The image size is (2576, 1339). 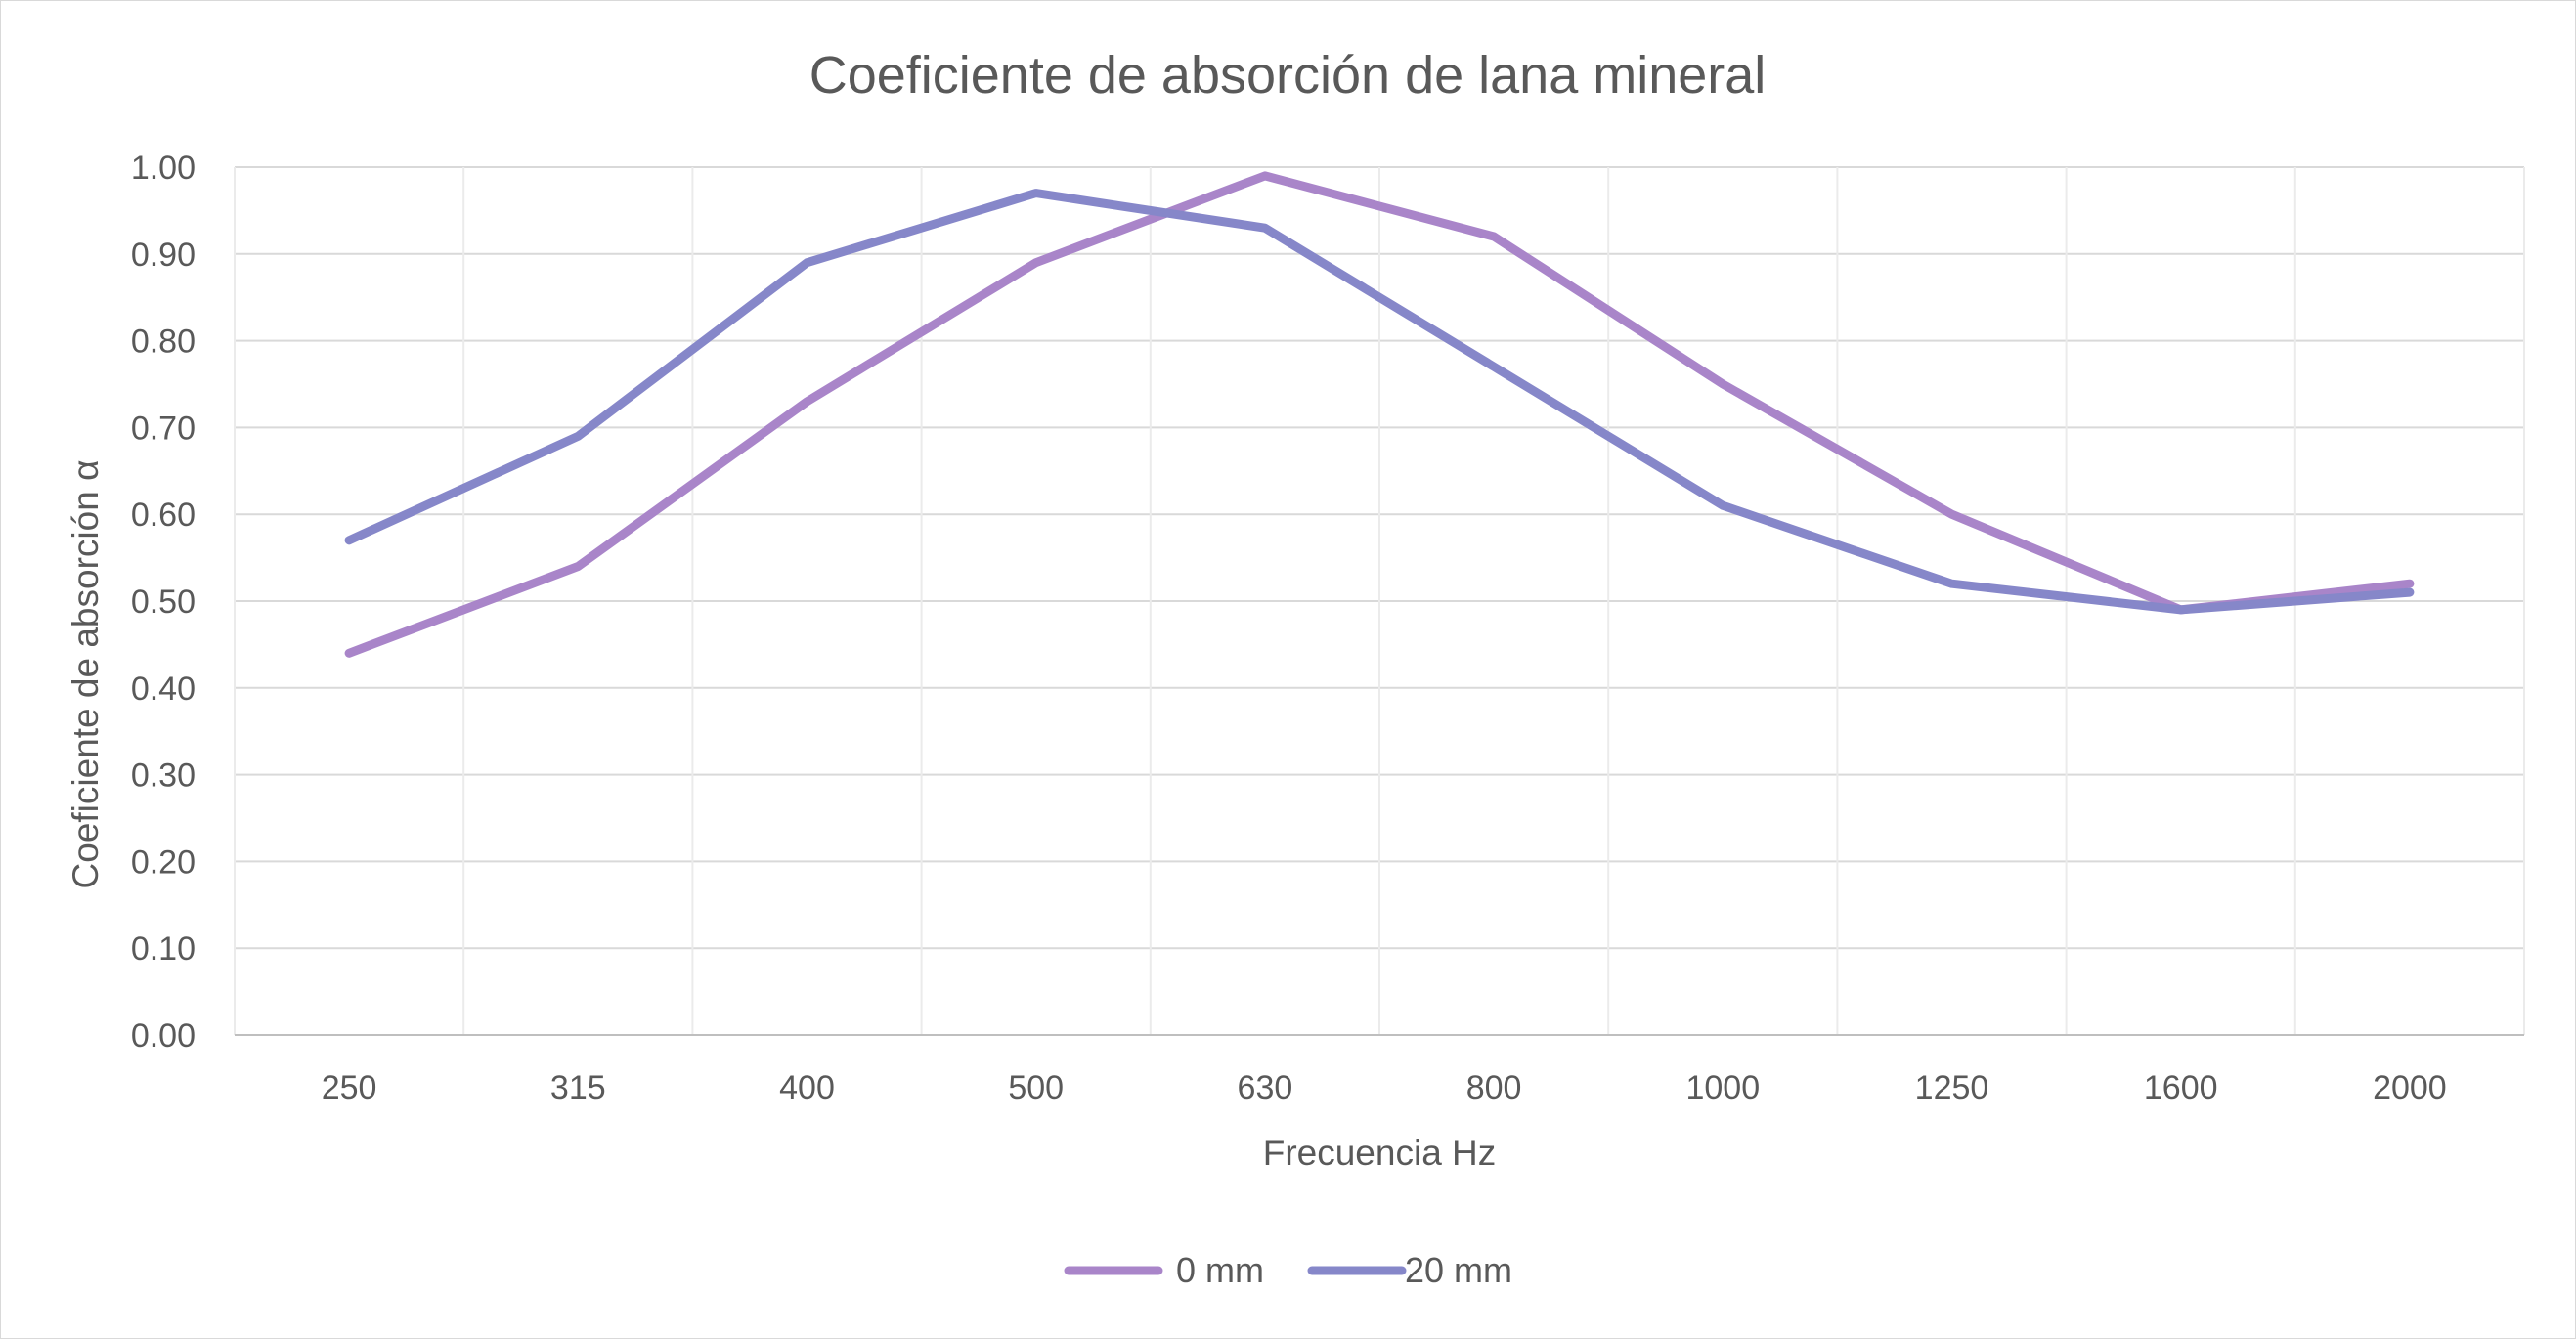 I want to click on x-tick-label: 1600, so click(x=2181, y=1087).